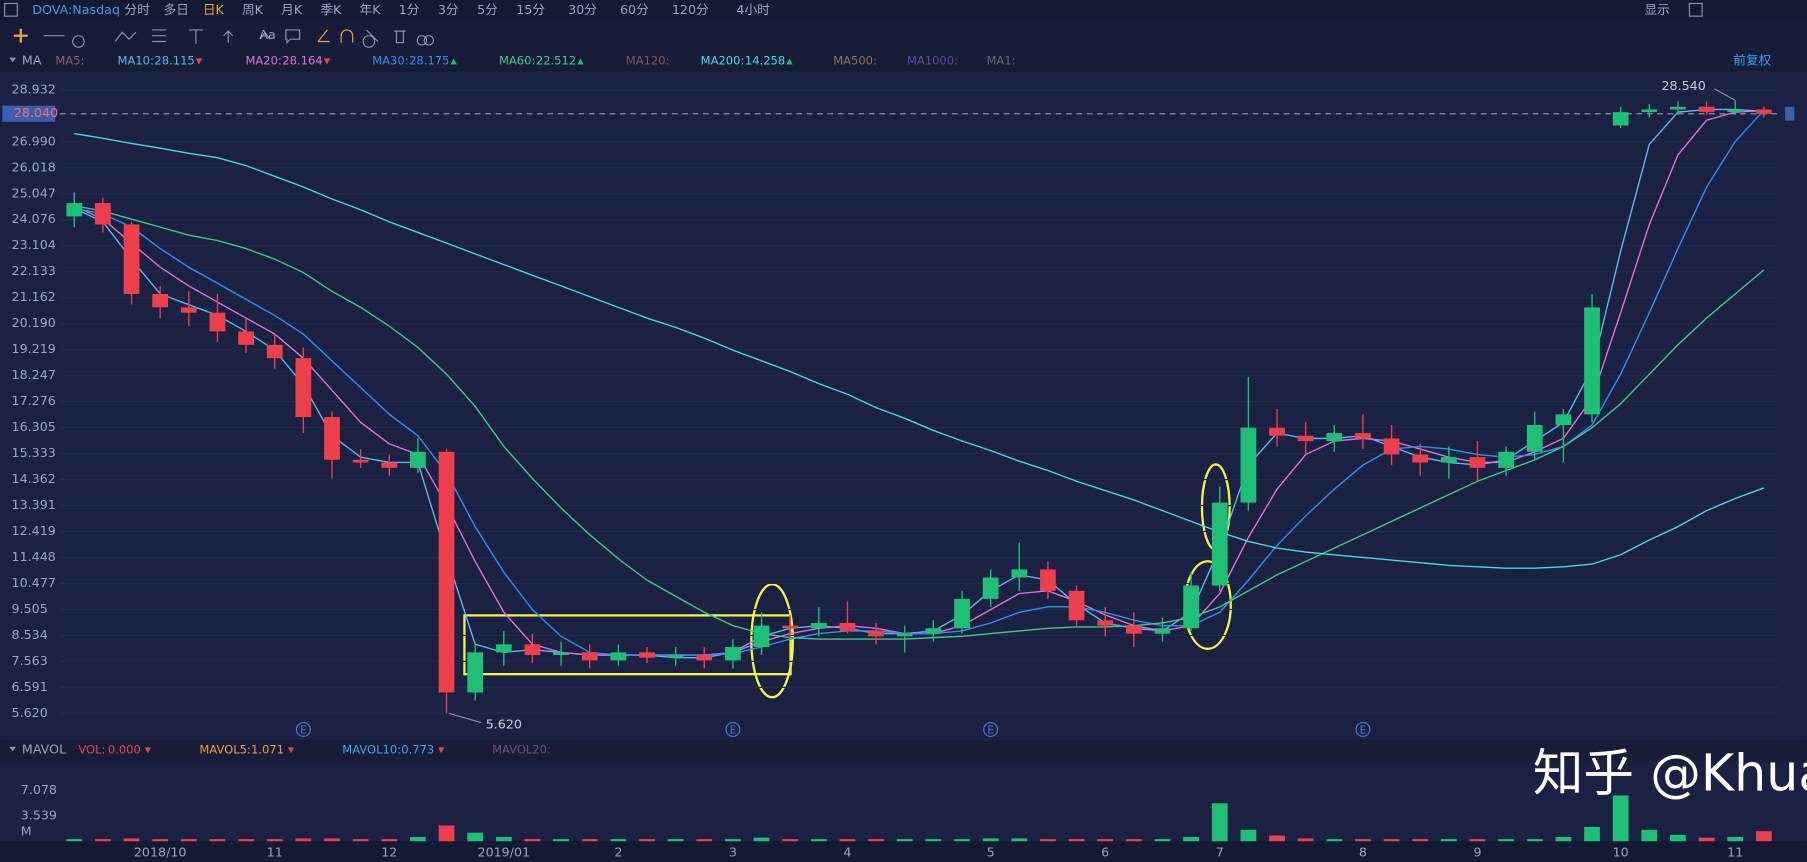  I want to click on y-tick-label: 17.276, so click(34, 400).